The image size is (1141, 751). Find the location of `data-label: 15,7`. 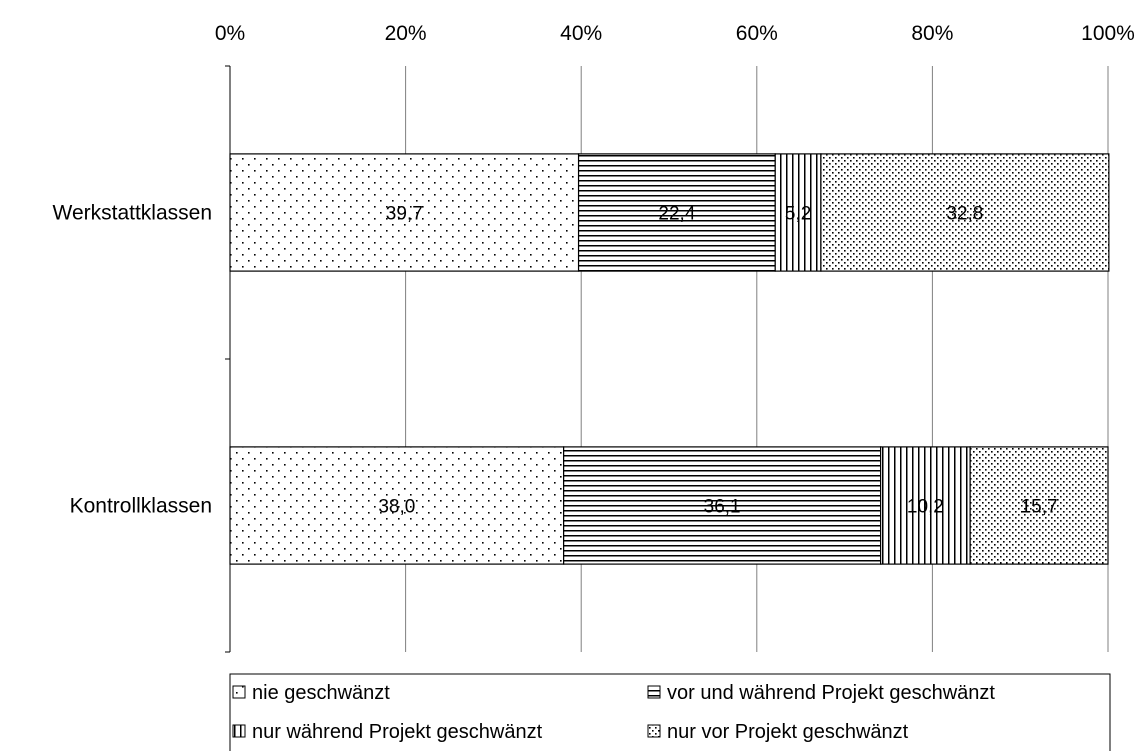

data-label: 15,7 is located at coordinates (1039, 507).